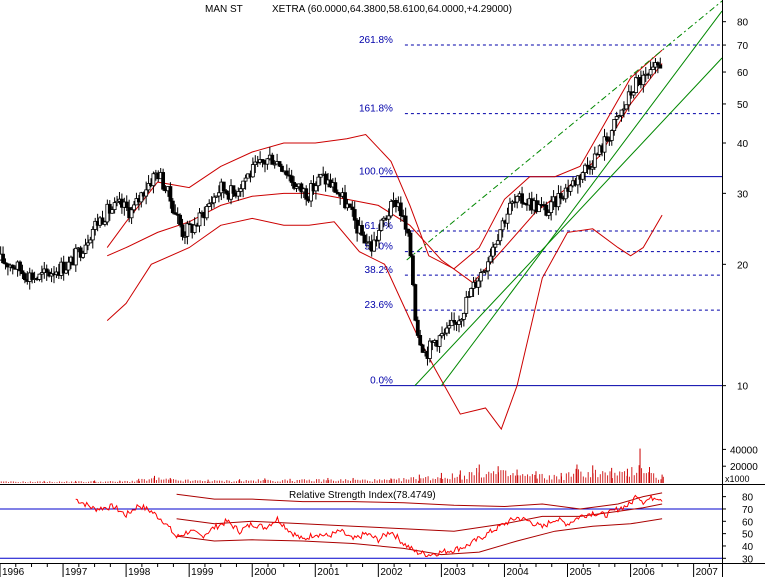 The width and height of the screenshot is (765, 582). Describe the element at coordinates (743, 387) in the screenshot. I see `price-tick-label-0: 10` at that location.